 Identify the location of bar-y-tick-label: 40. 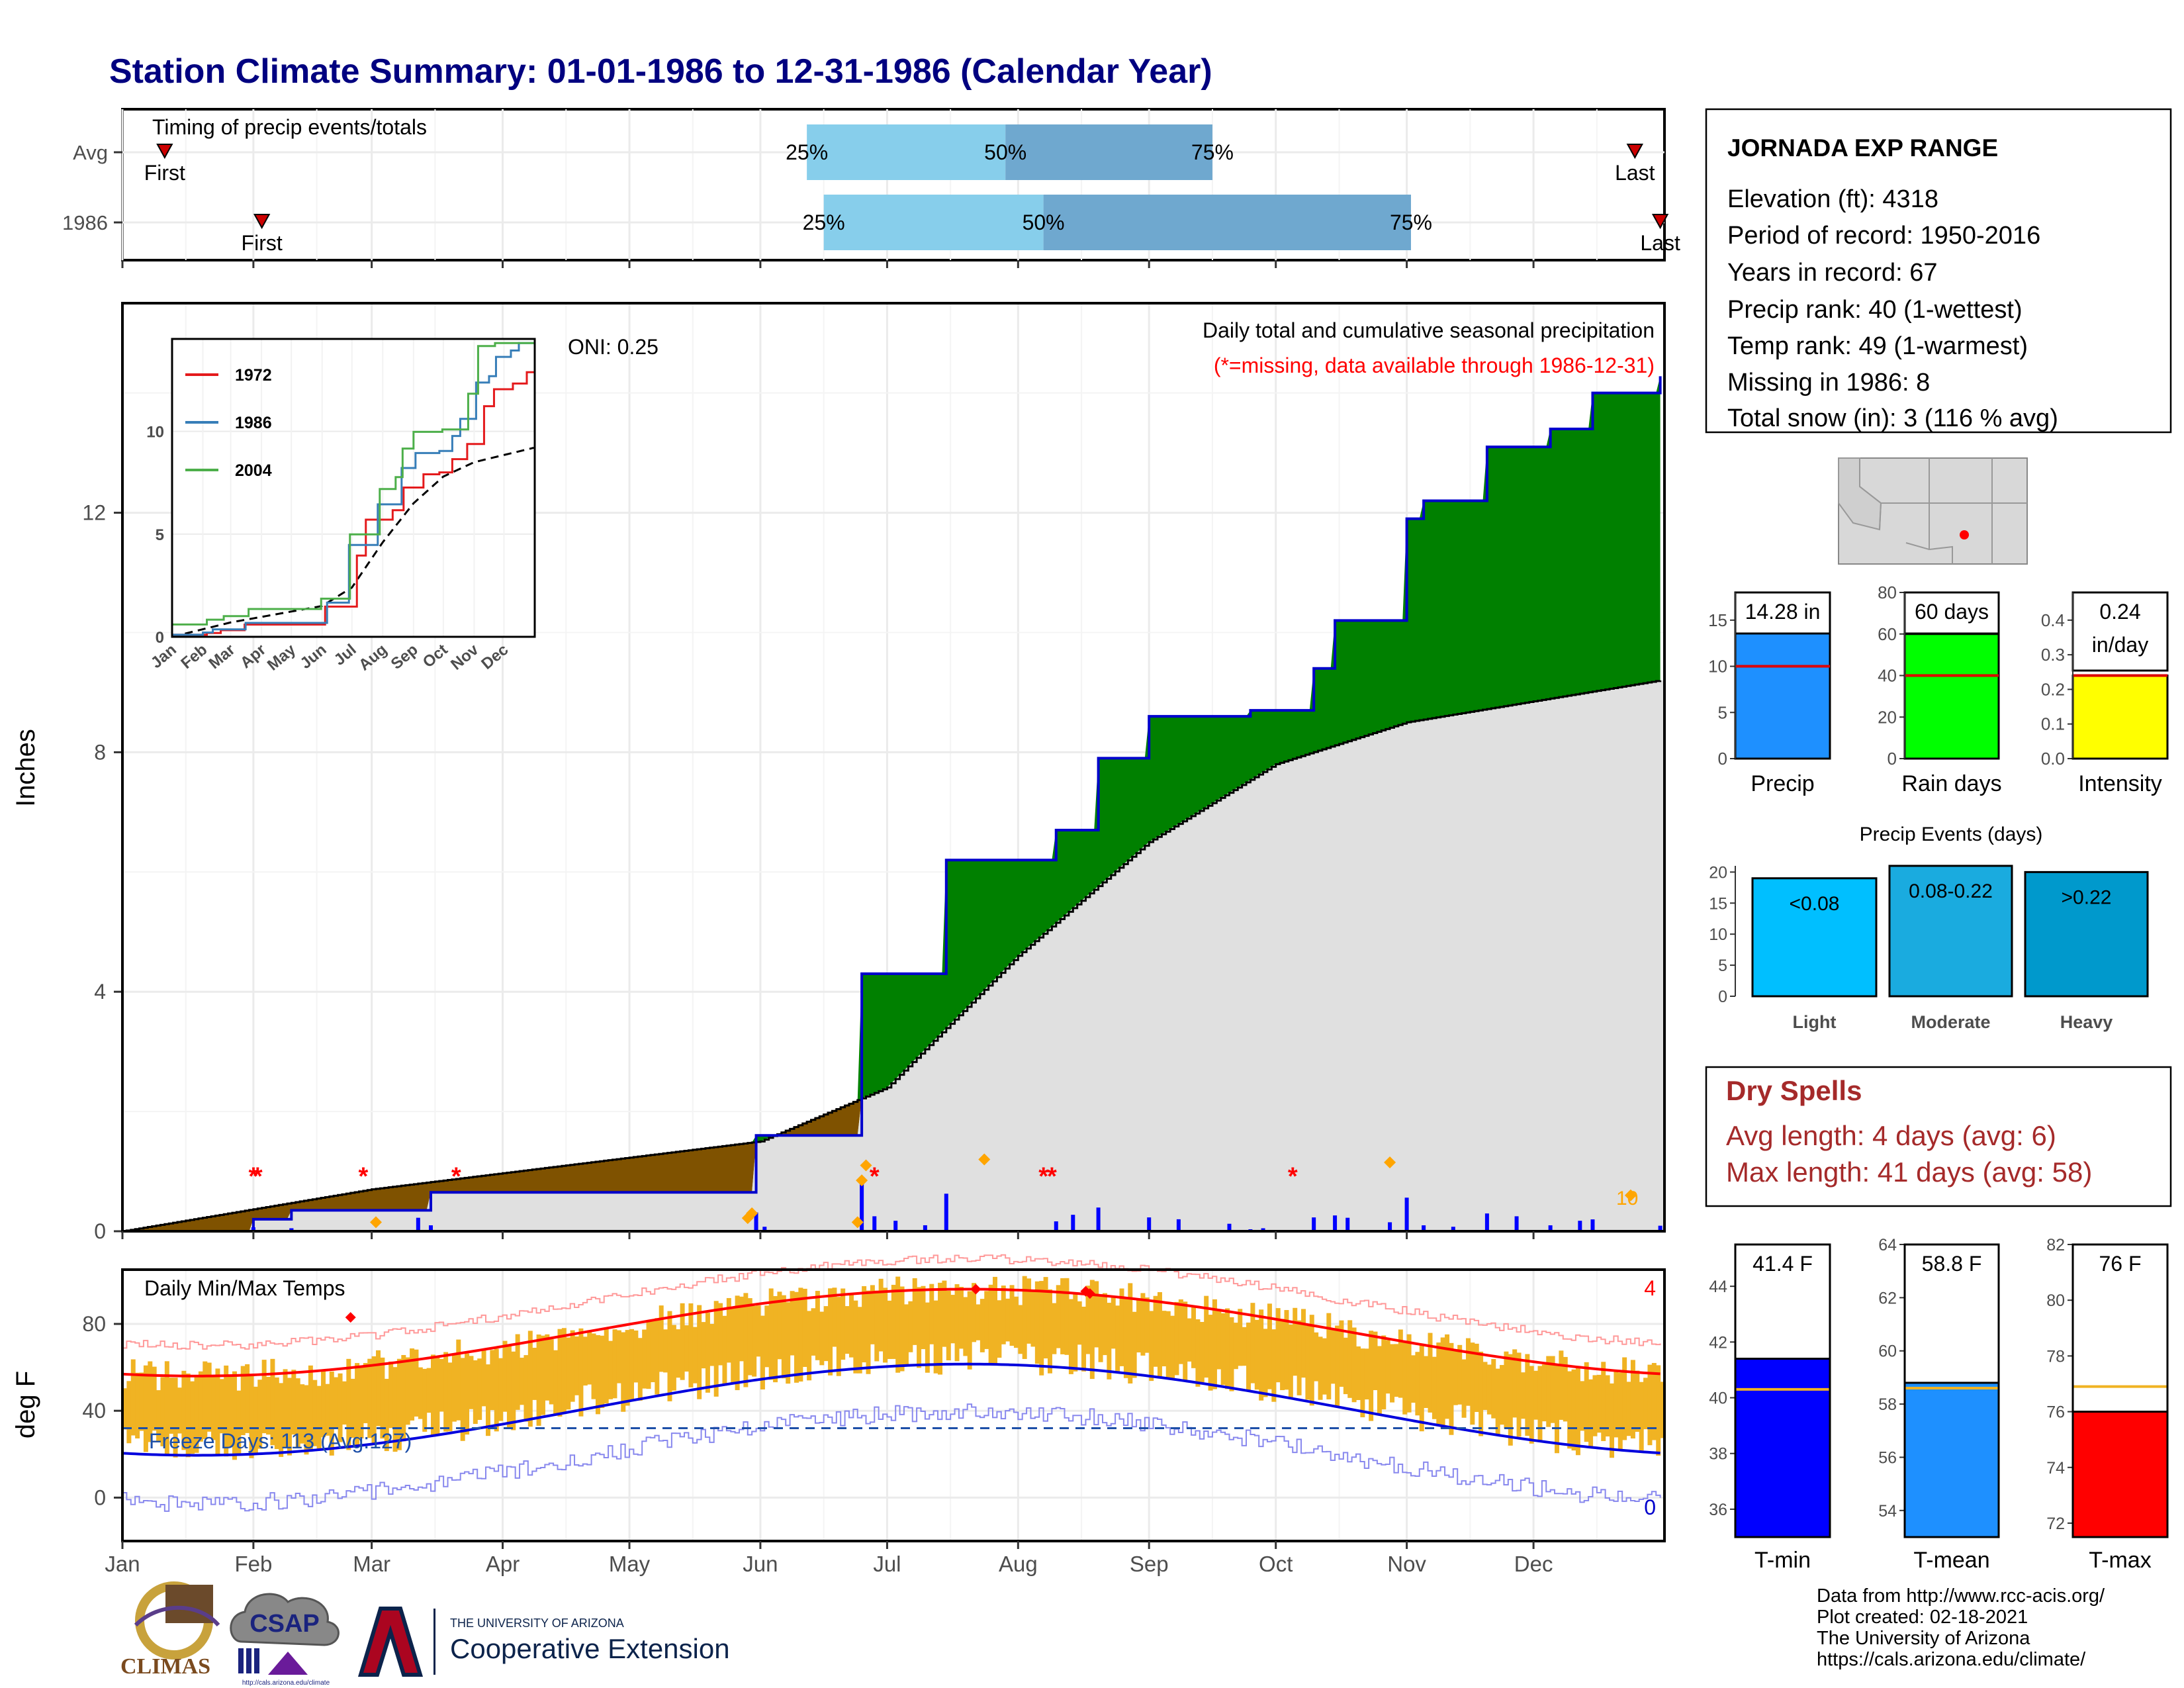
(1718, 1398).